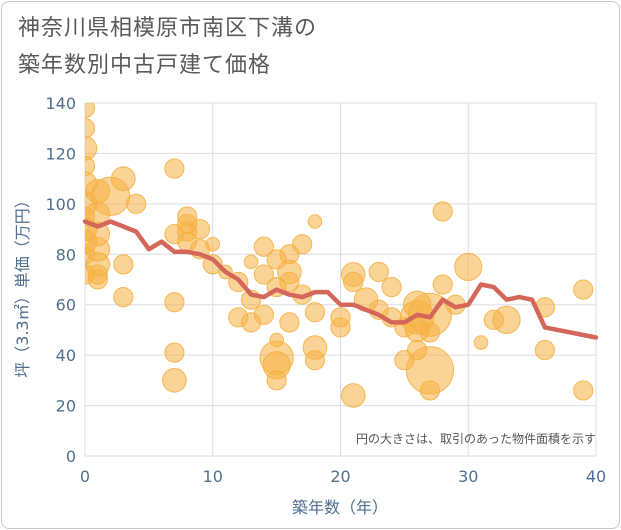 The width and height of the screenshot is (621, 530). Describe the element at coordinates (66, 254) in the screenshot. I see `y-tick-label: 80` at that location.